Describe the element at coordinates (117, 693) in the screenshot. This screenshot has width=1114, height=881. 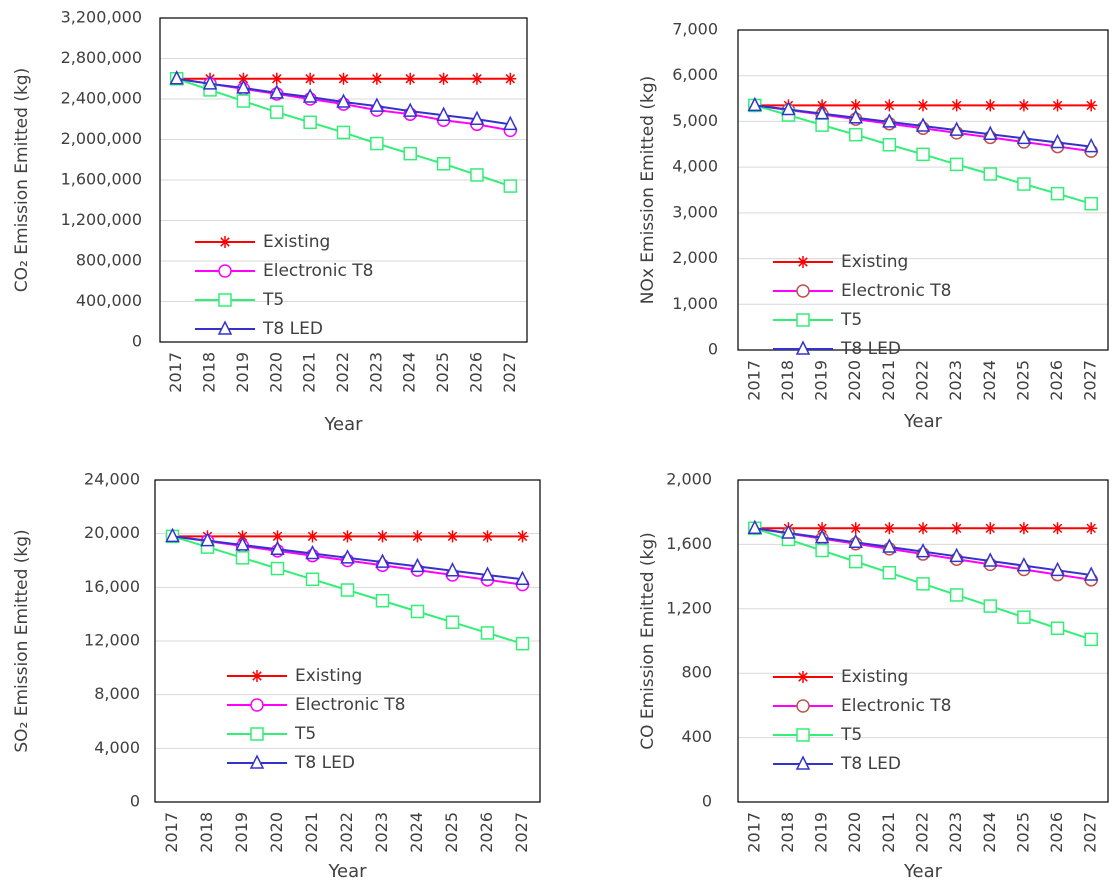
I see `y-tick-label: 8,000` at that location.